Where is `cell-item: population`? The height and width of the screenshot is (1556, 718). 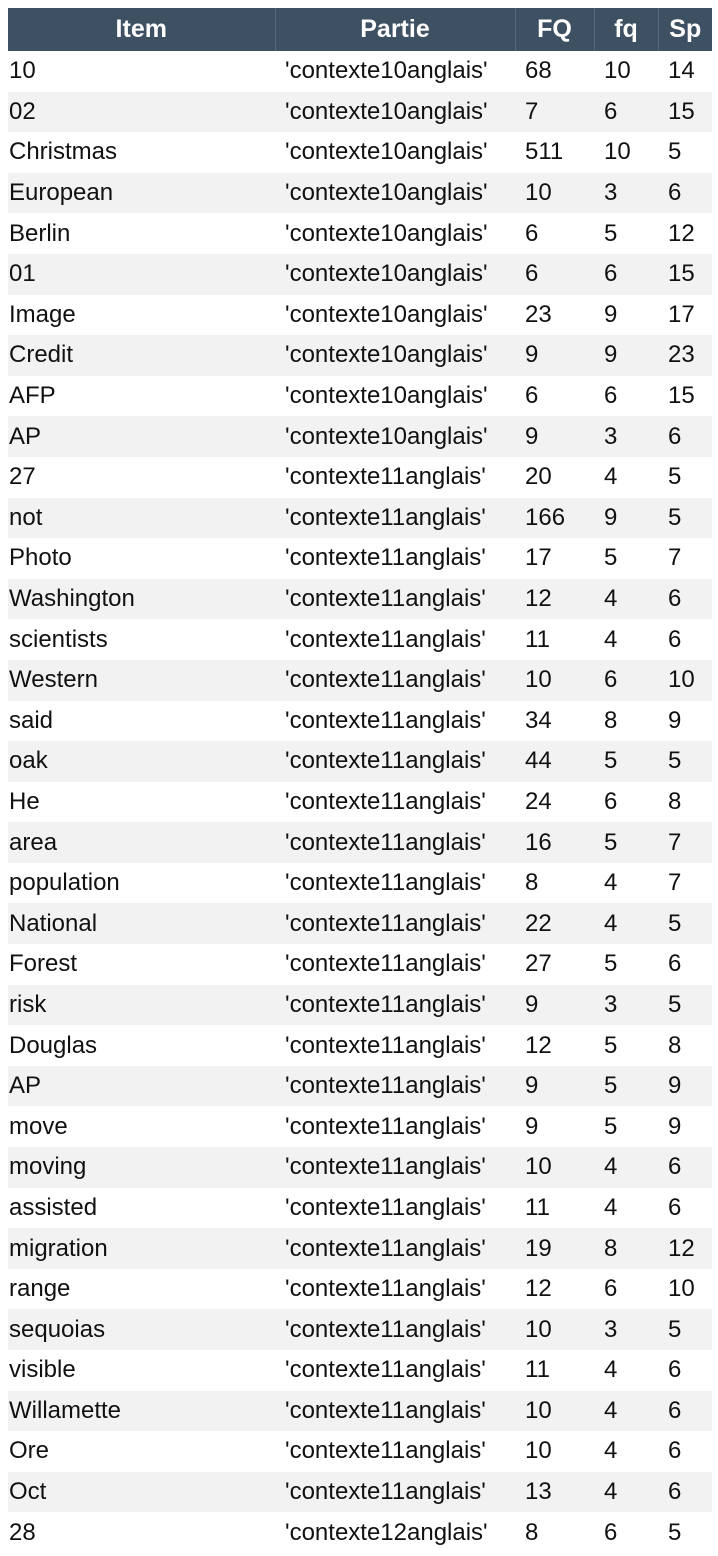
cell-item: population is located at coordinates (64, 883).